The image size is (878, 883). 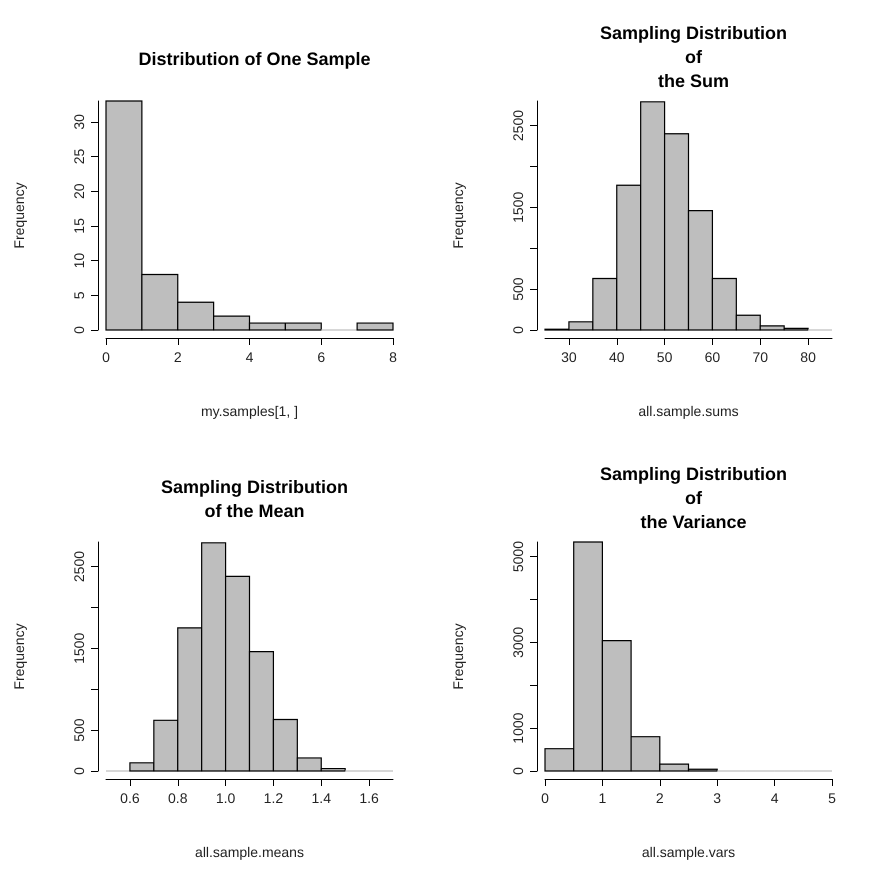 I want to click on x-tick-label: 6, so click(x=321, y=357).